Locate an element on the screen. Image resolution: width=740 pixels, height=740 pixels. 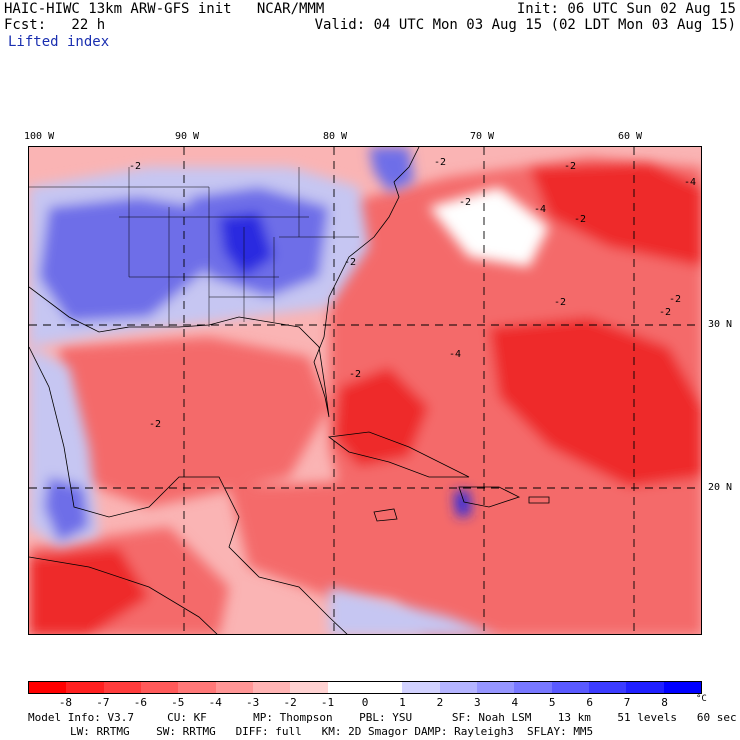
east-atlantic-strong-area is located at coordinates (595, 402).